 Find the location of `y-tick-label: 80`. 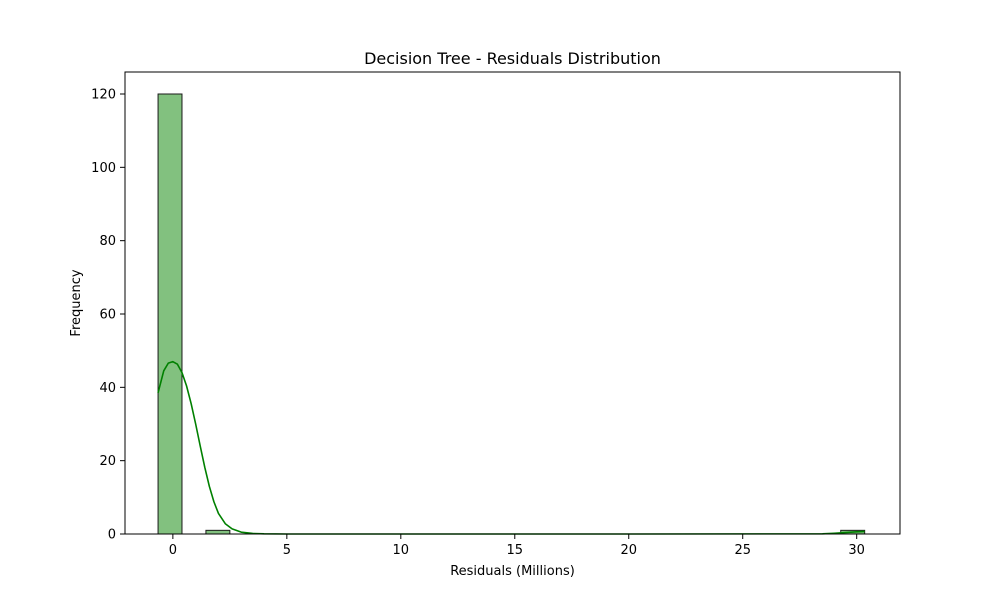

y-tick-label: 80 is located at coordinates (107, 241).